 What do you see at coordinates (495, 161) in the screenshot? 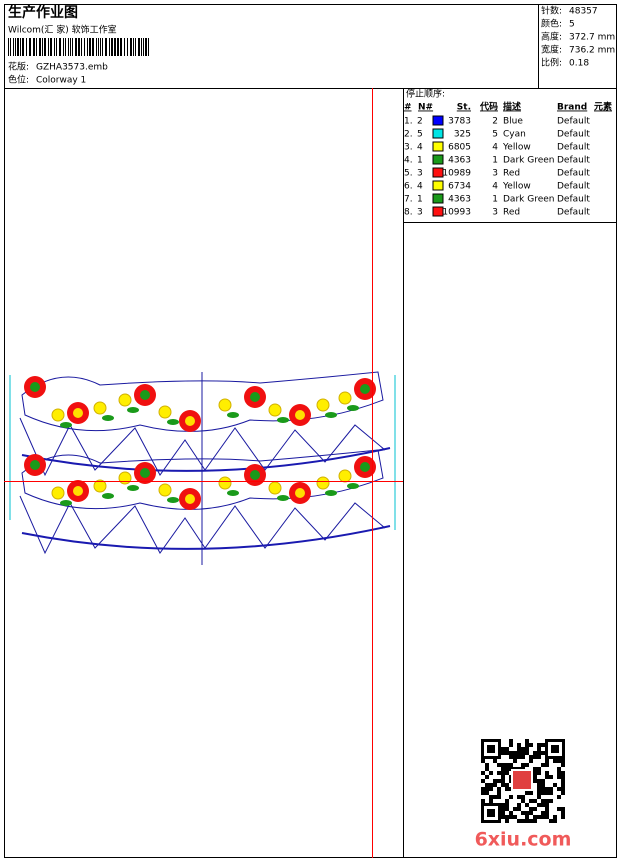
I see `code: 1` at bounding box center [495, 161].